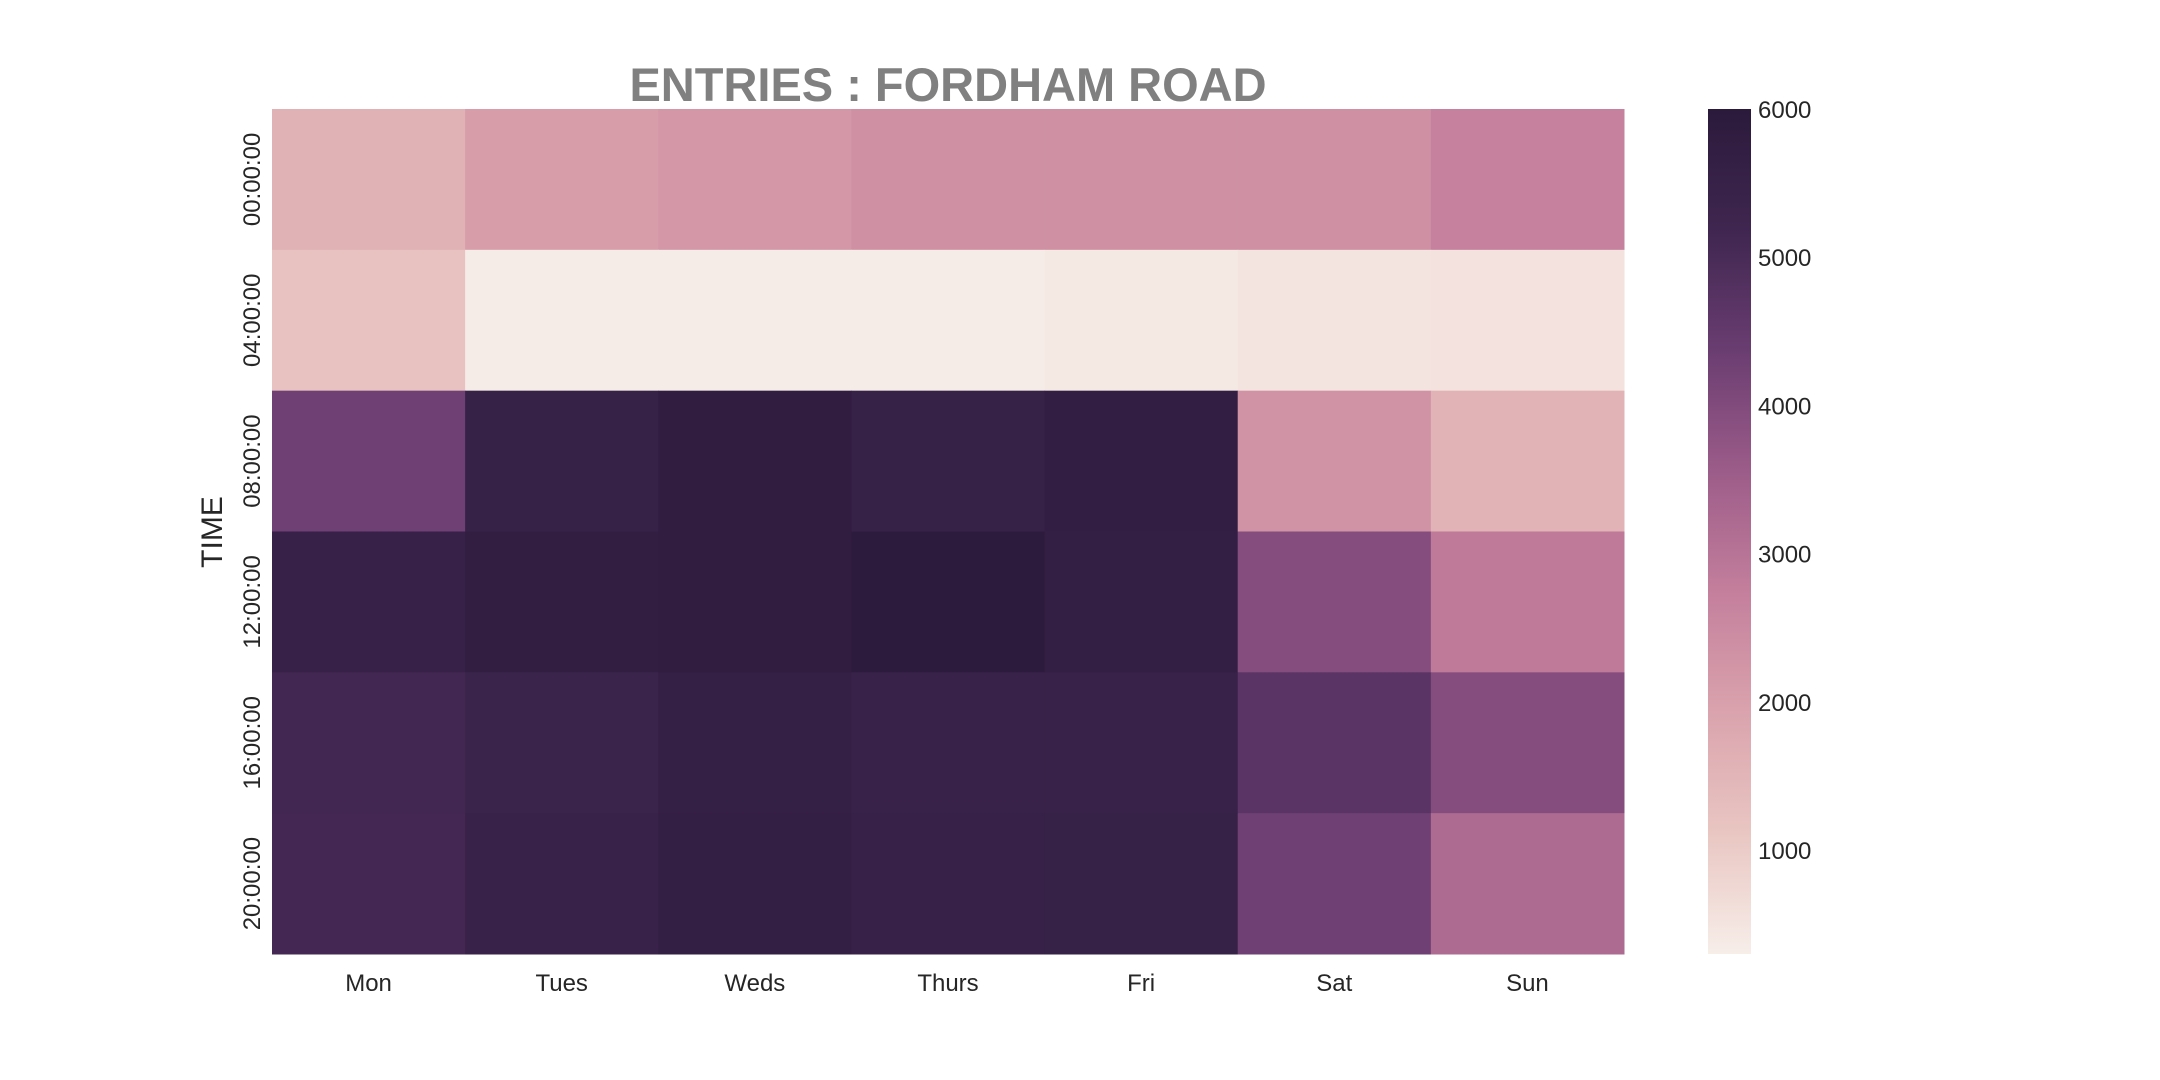  Describe the element at coordinates (754, 983) in the screenshot. I see `x-tick-label: Weds` at that location.